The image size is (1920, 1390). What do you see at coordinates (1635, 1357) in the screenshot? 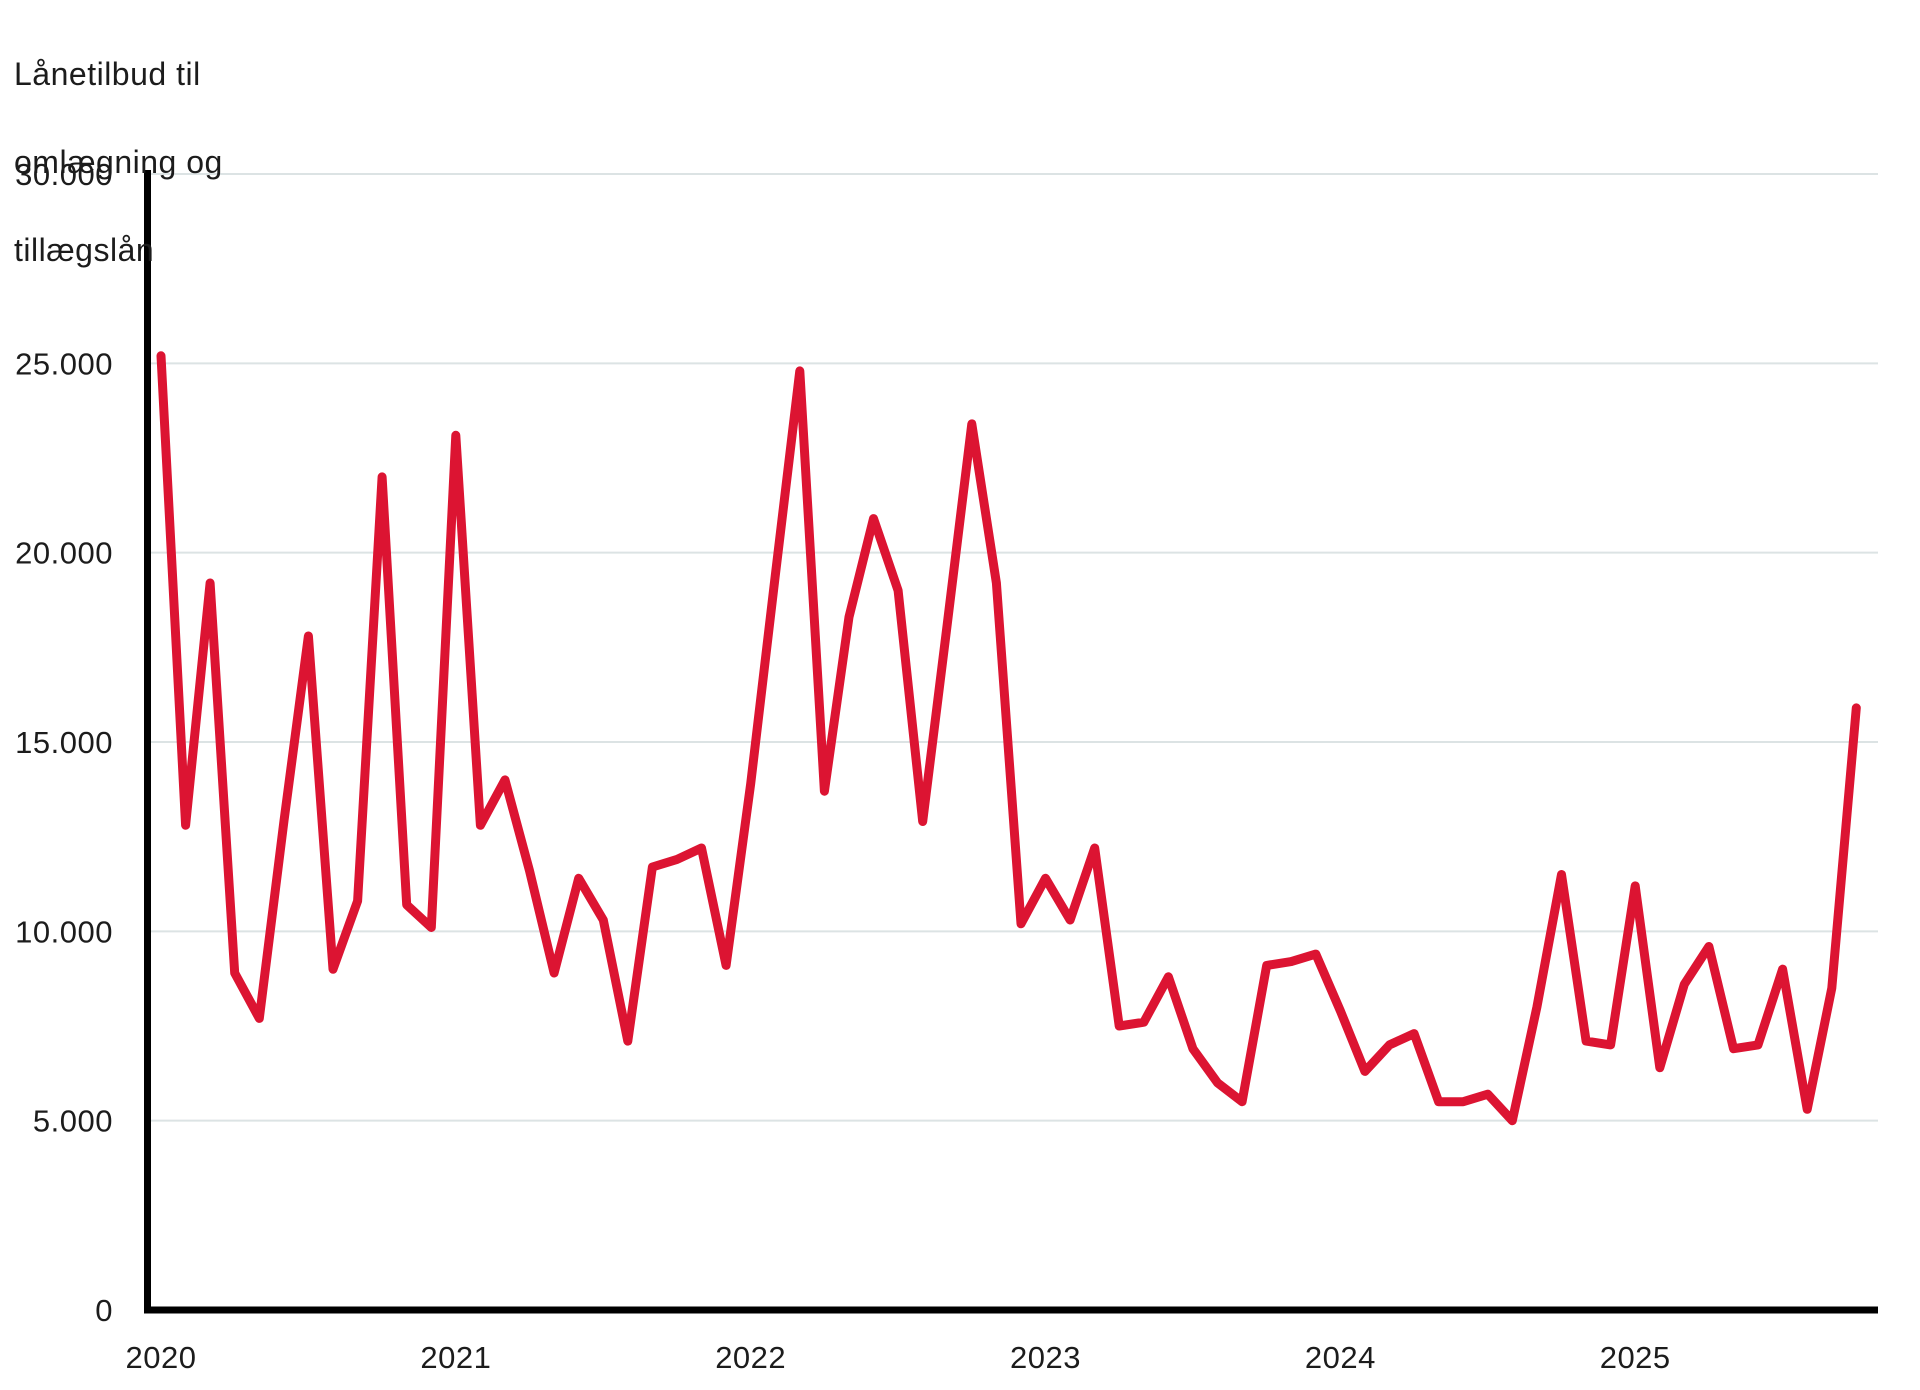
I see `x-tick-label: 2025` at bounding box center [1635, 1357].